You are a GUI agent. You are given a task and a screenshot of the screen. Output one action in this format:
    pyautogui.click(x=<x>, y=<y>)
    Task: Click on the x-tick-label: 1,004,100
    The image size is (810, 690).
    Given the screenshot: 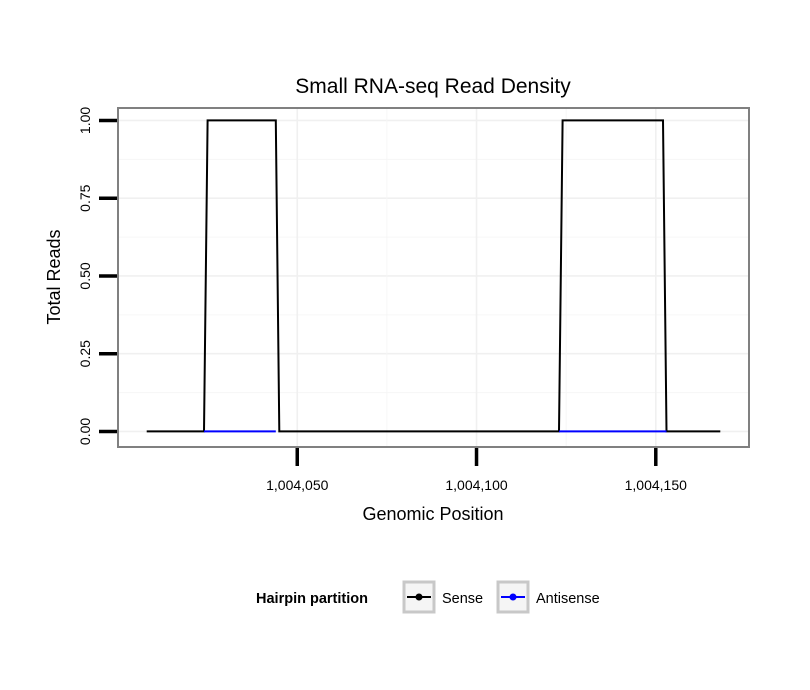 What is the action you would take?
    pyautogui.click(x=476, y=485)
    